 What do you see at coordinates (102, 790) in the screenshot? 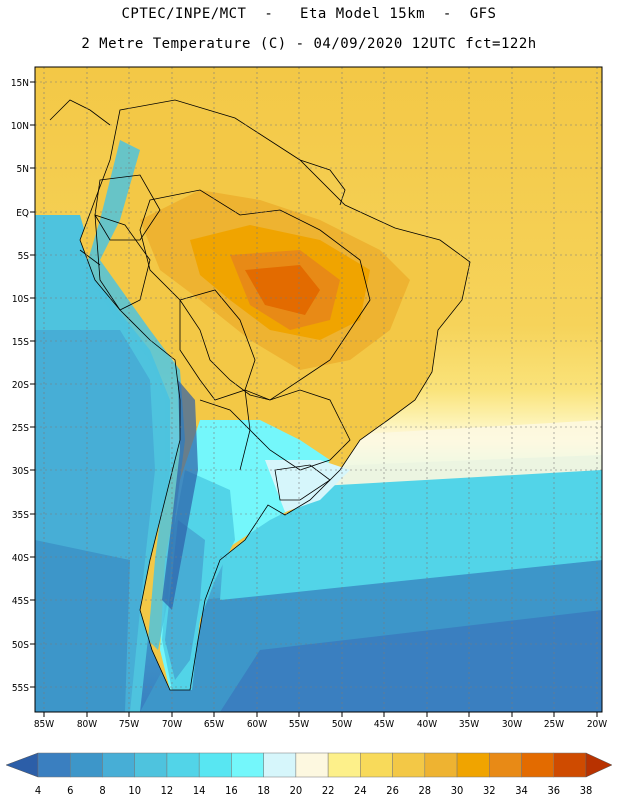
I see `legend-label: 8` at bounding box center [102, 790].